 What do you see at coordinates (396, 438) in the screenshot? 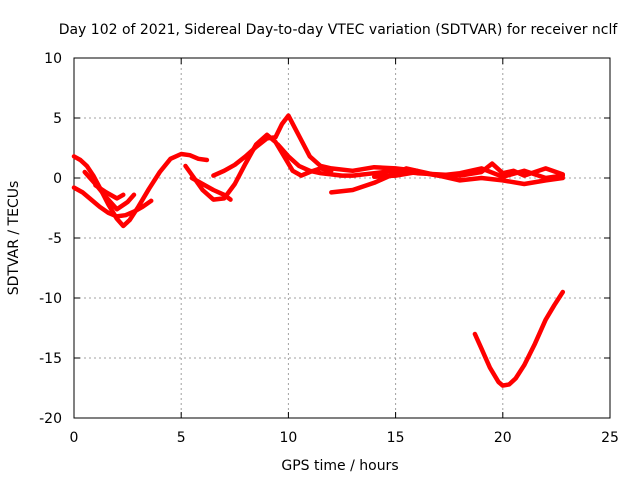
I see `x-tick-label: 15` at bounding box center [396, 438].